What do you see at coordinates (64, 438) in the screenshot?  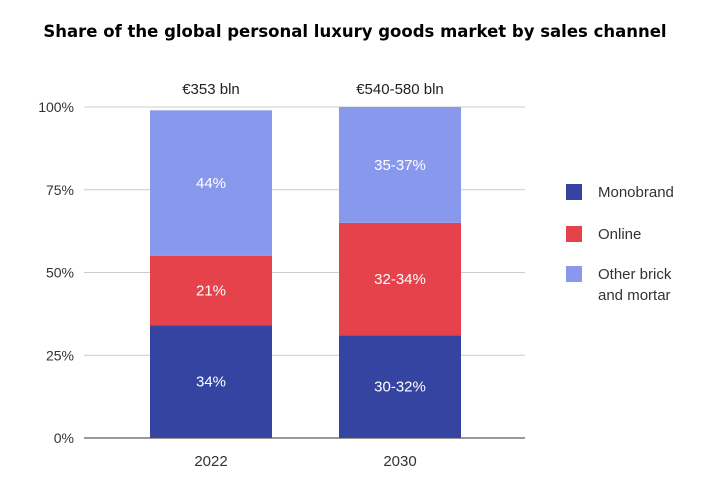 I see `y-tick-label: 0%` at bounding box center [64, 438].